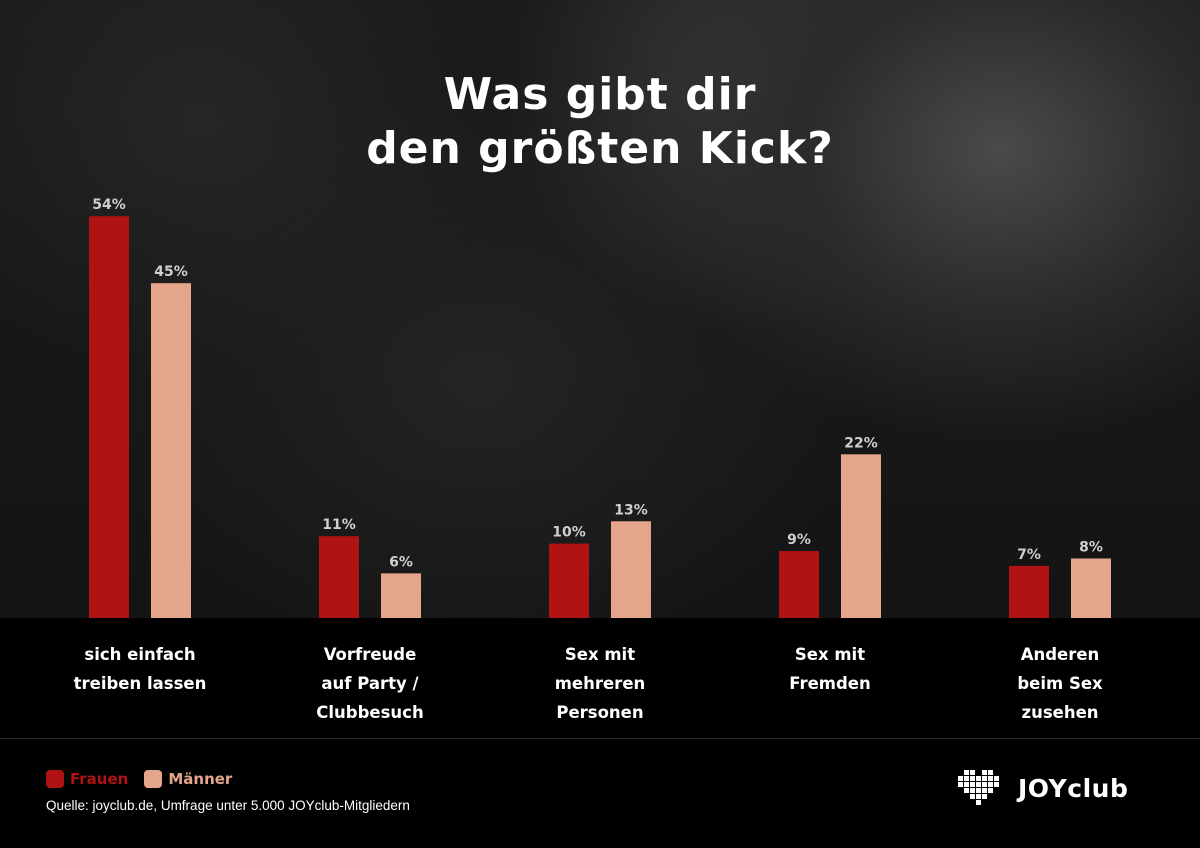 The width and height of the screenshot is (1200, 848). Describe the element at coordinates (1073, 788) in the screenshot. I see `logo-text: JOYclub` at that location.